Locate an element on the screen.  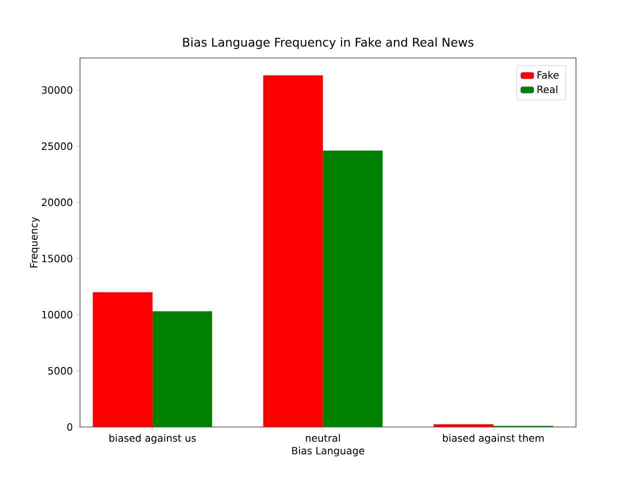
x-axis-title: Bias Language is located at coordinates (328, 451).